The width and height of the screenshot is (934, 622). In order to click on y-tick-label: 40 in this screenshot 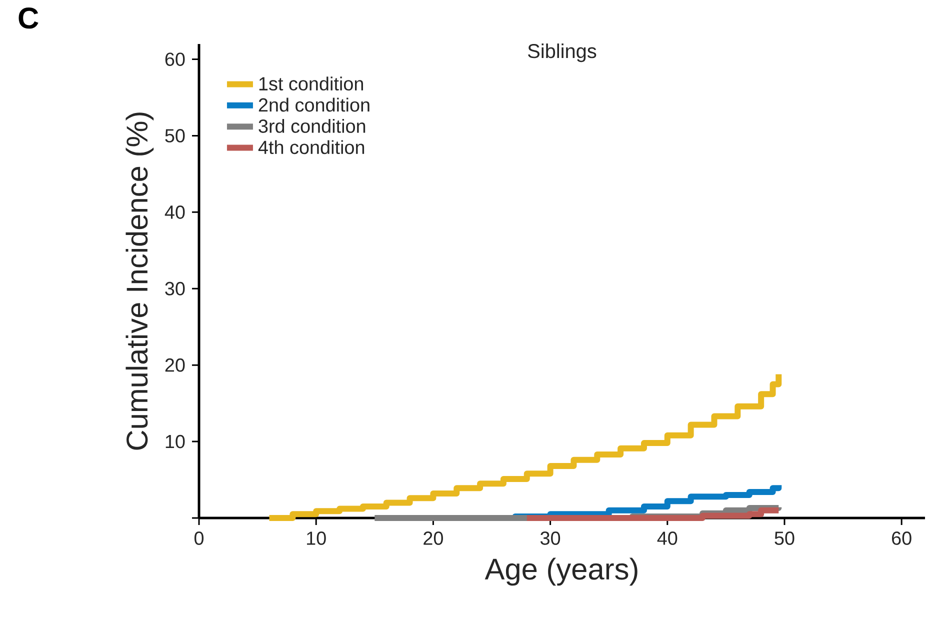, I will do `click(174, 212)`.